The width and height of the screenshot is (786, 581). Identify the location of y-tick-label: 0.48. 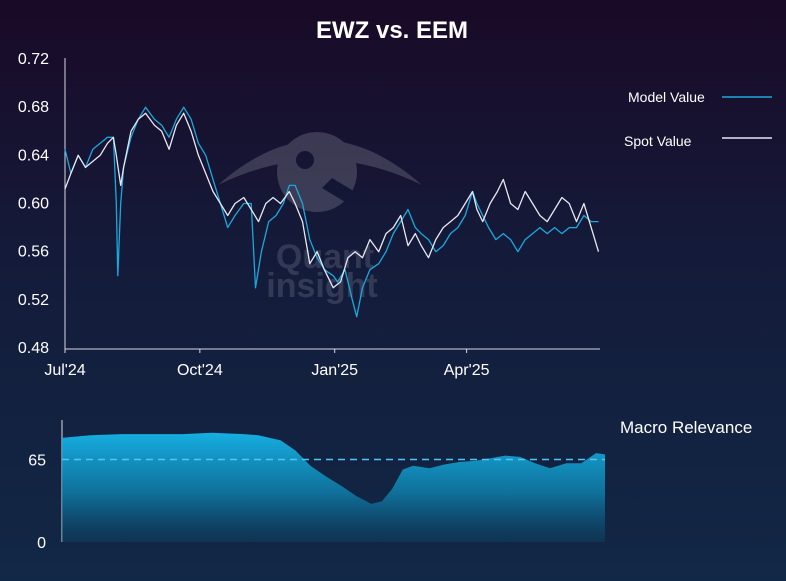
(33, 348).